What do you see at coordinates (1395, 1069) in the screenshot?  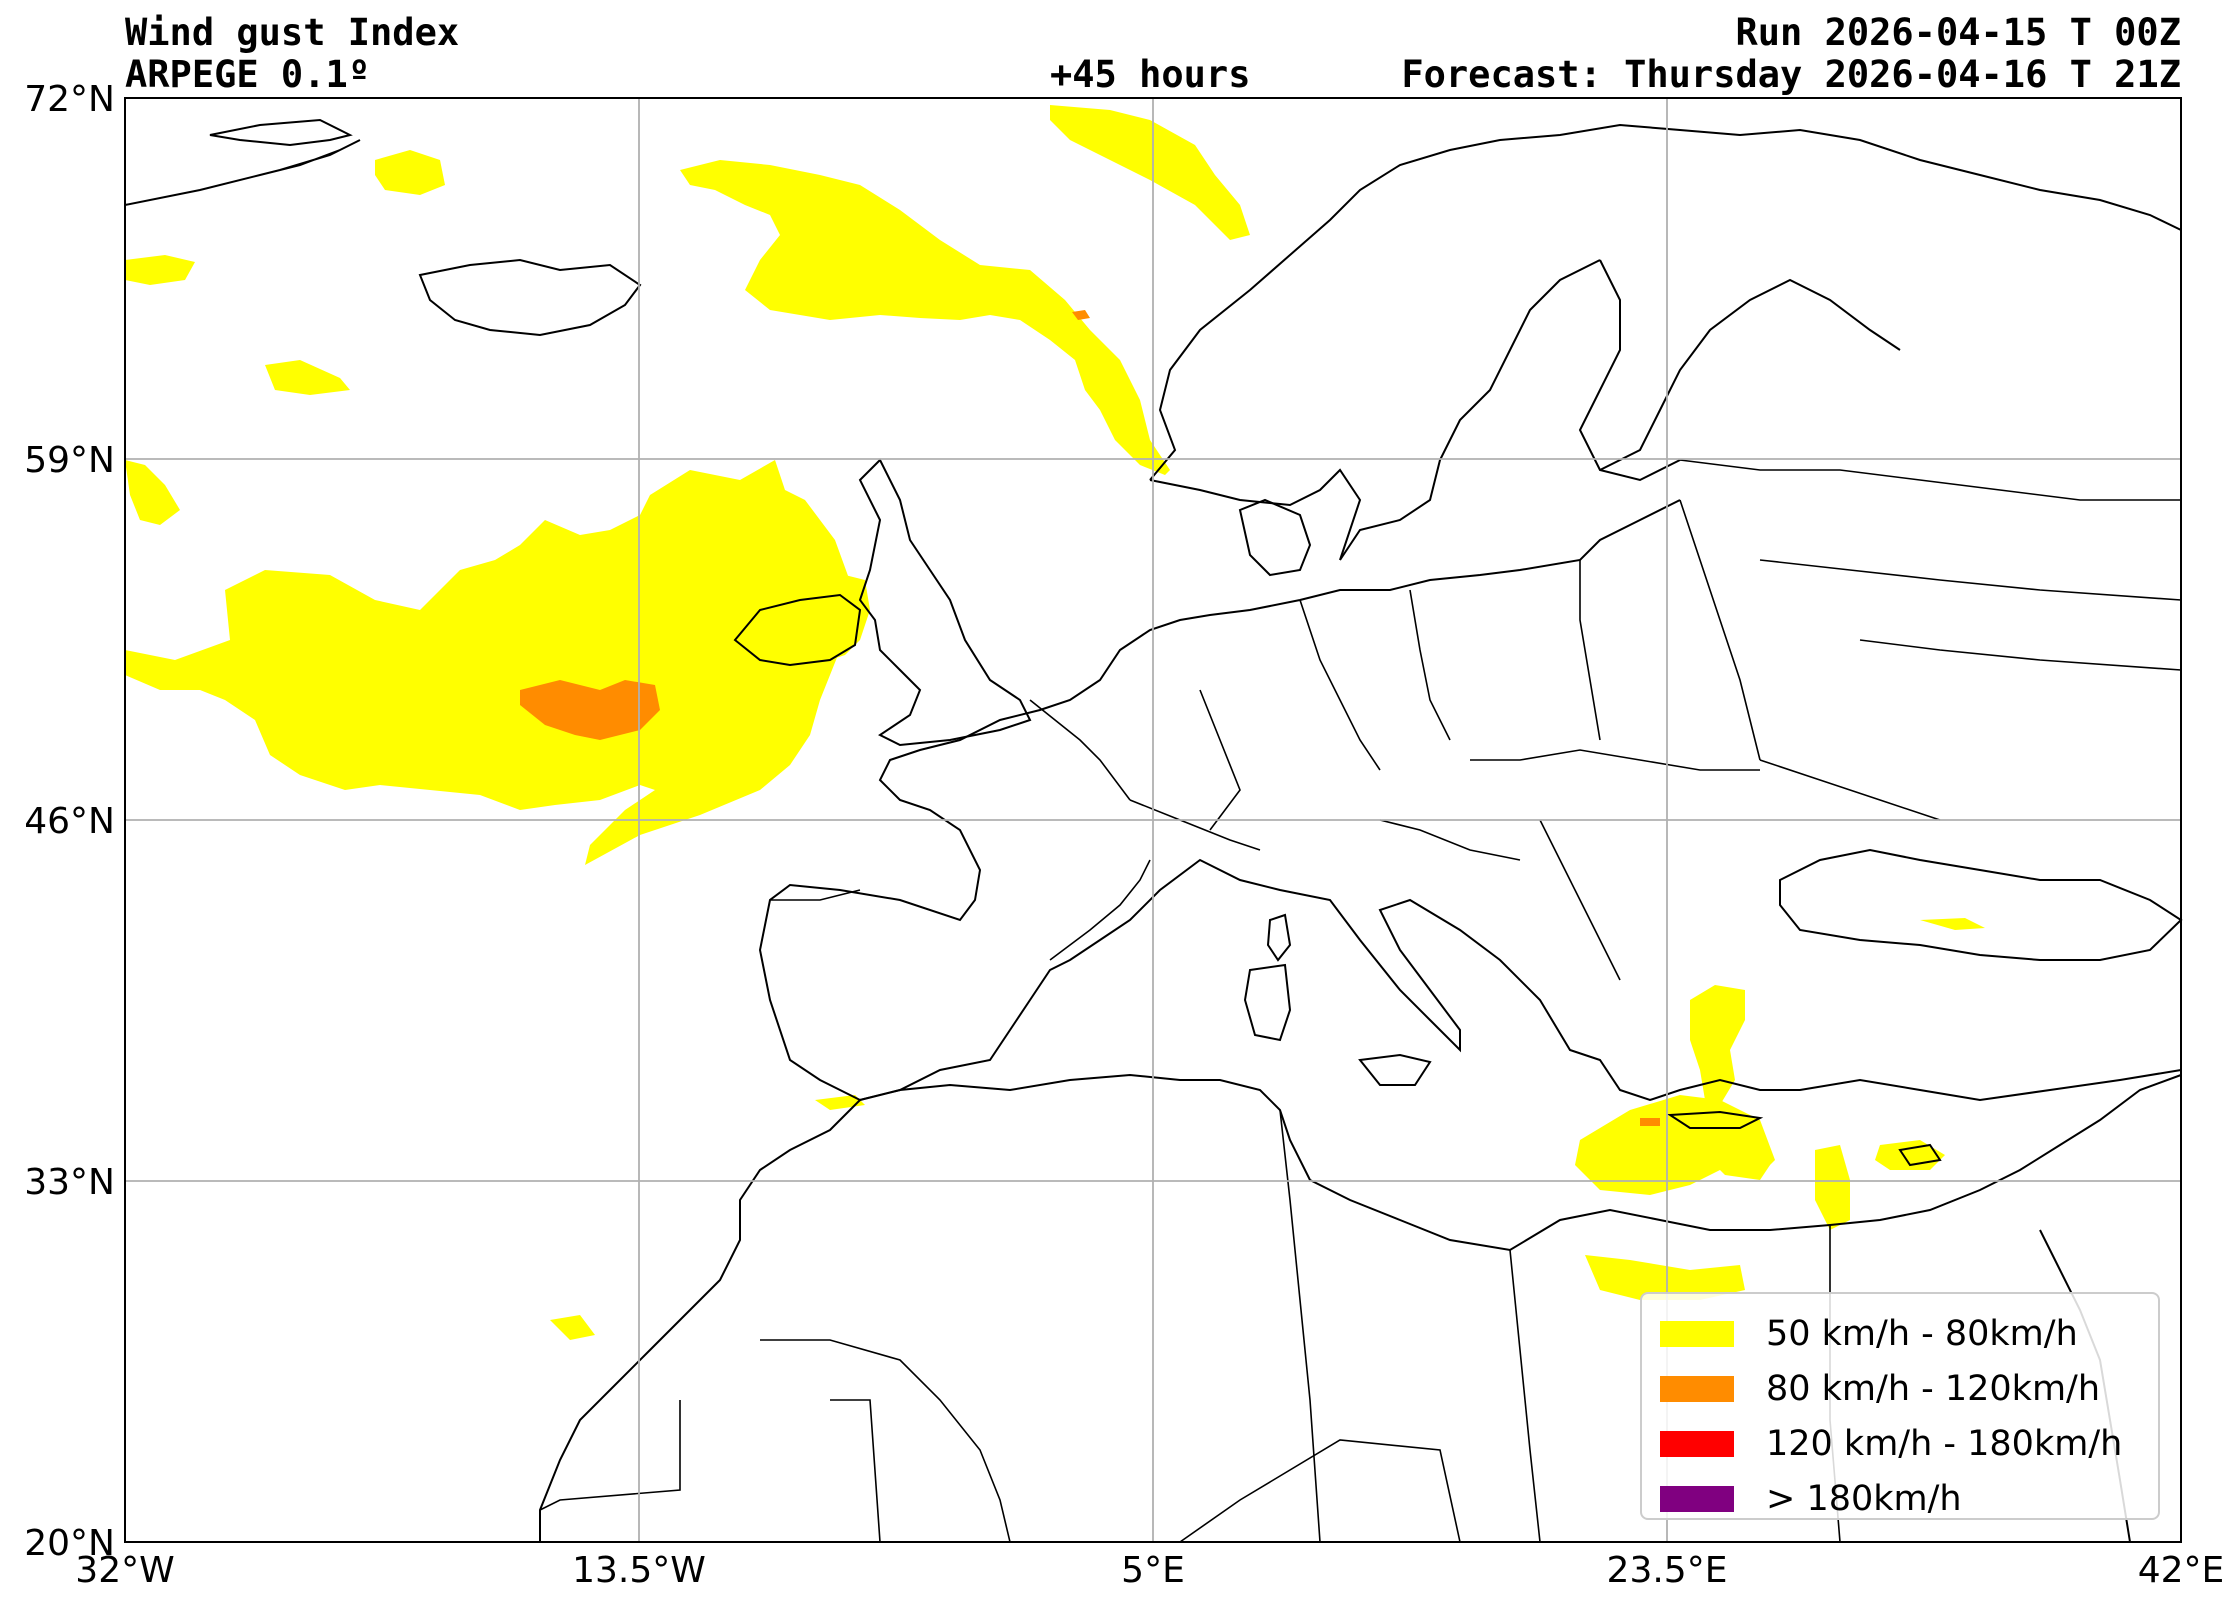 I see `coast-sicily` at bounding box center [1395, 1069].